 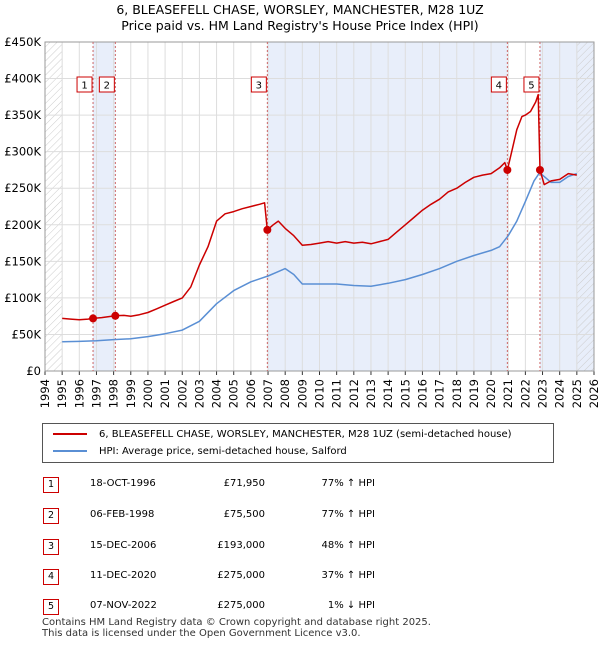 What do you see at coordinates (122, 514) in the screenshot?
I see `transaction-date: 06-FEB-1998` at bounding box center [122, 514].